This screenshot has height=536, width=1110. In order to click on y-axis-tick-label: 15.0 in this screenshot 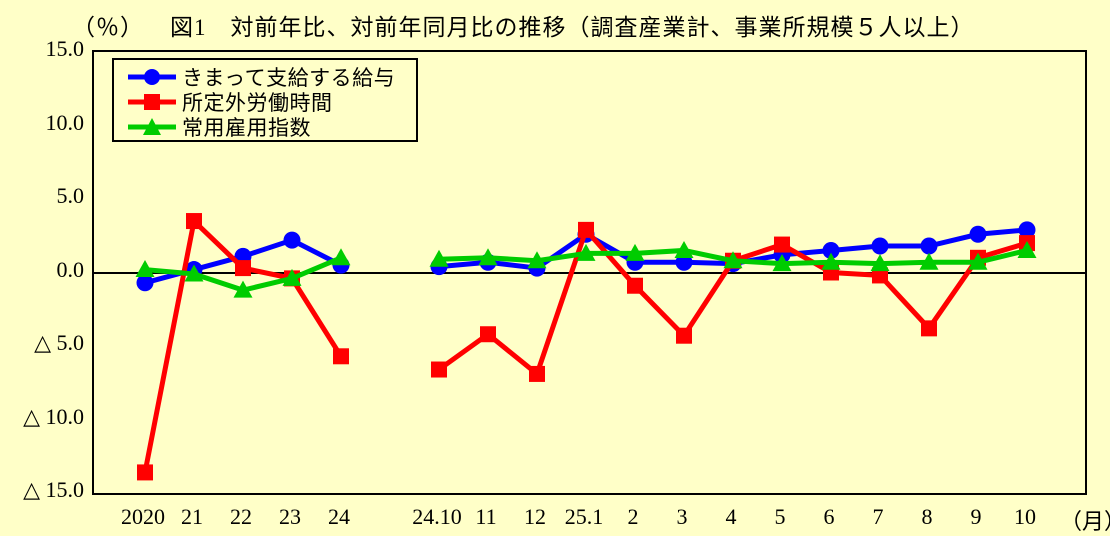, I will do `click(65, 48)`.